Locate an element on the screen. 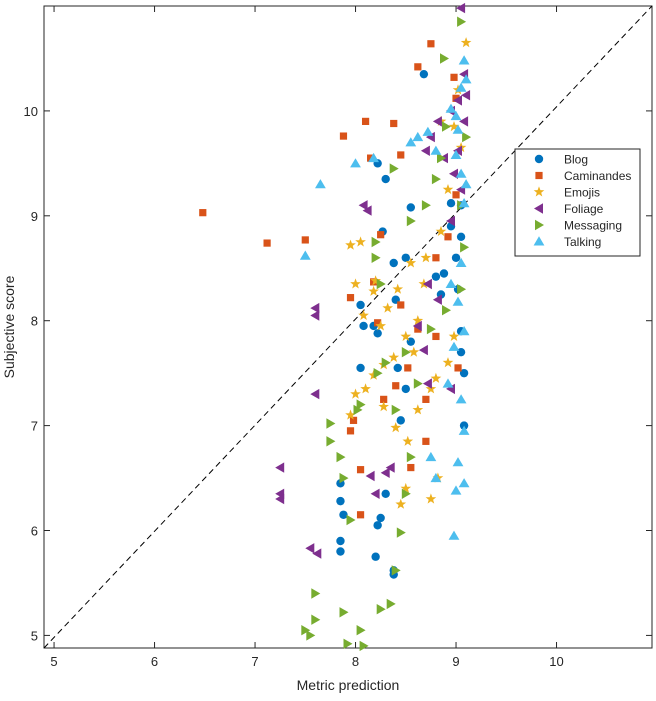 This screenshot has height=701, width=656. y-tick-label: 6 is located at coordinates (34, 531).